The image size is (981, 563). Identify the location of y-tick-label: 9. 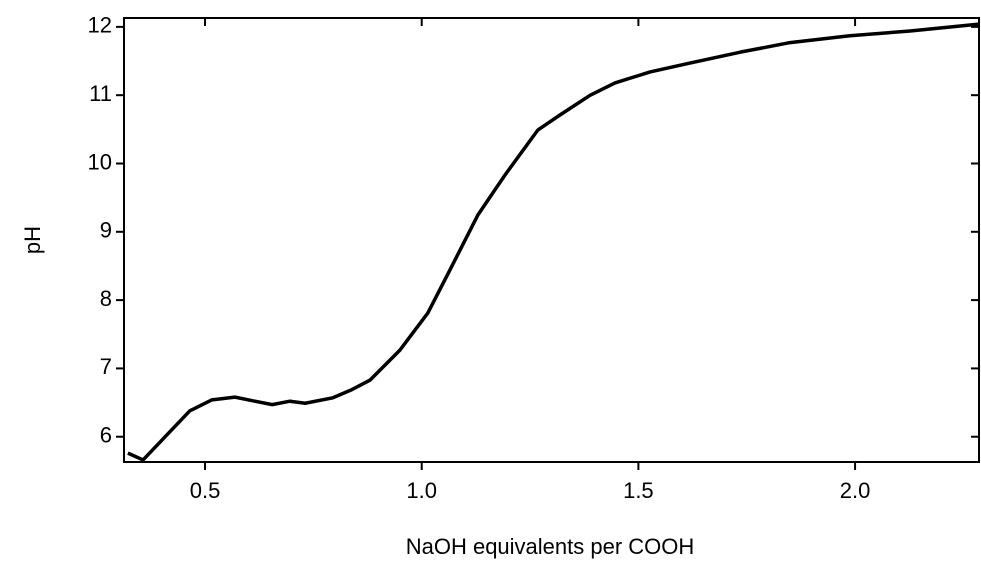
(106, 230).